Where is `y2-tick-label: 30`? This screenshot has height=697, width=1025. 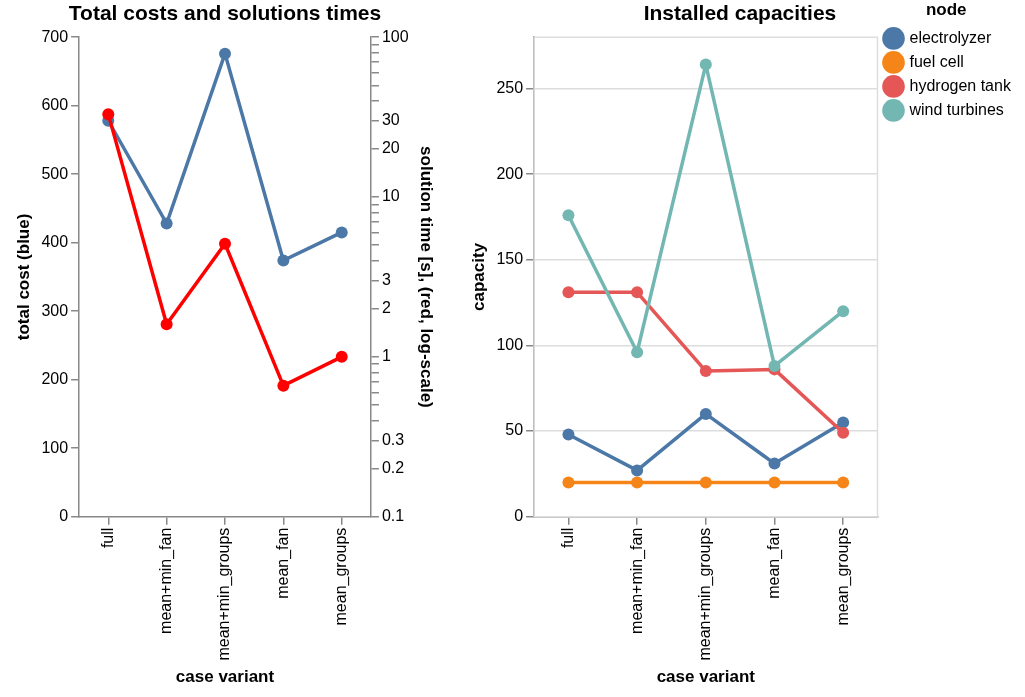
y2-tick-label: 30 is located at coordinates (390, 120).